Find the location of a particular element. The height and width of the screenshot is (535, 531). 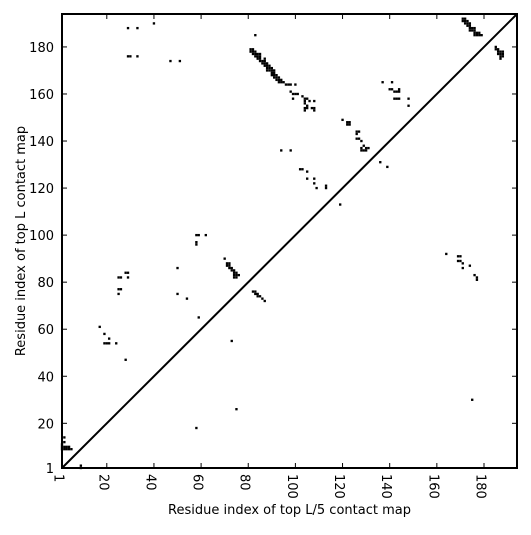

x-tick-label: 140 is located at coordinates (385, 486).